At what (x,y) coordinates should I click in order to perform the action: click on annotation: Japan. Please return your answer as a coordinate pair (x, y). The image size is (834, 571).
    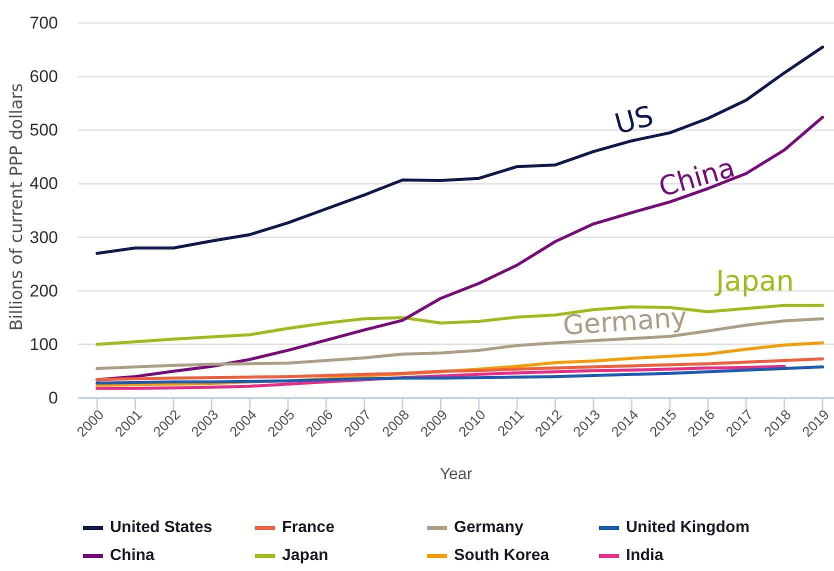
    Looking at the image, I should click on (754, 281).